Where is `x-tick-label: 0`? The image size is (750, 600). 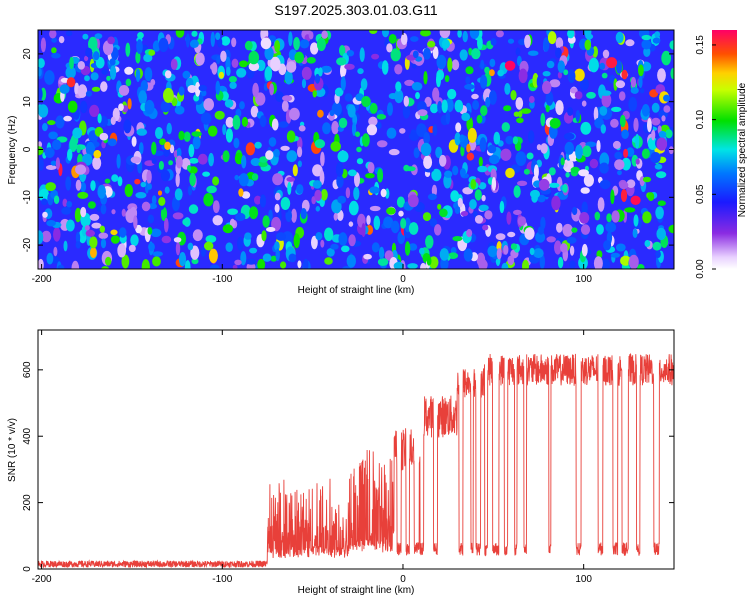
x-tick-label: 0 is located at coordinates (403, 279).